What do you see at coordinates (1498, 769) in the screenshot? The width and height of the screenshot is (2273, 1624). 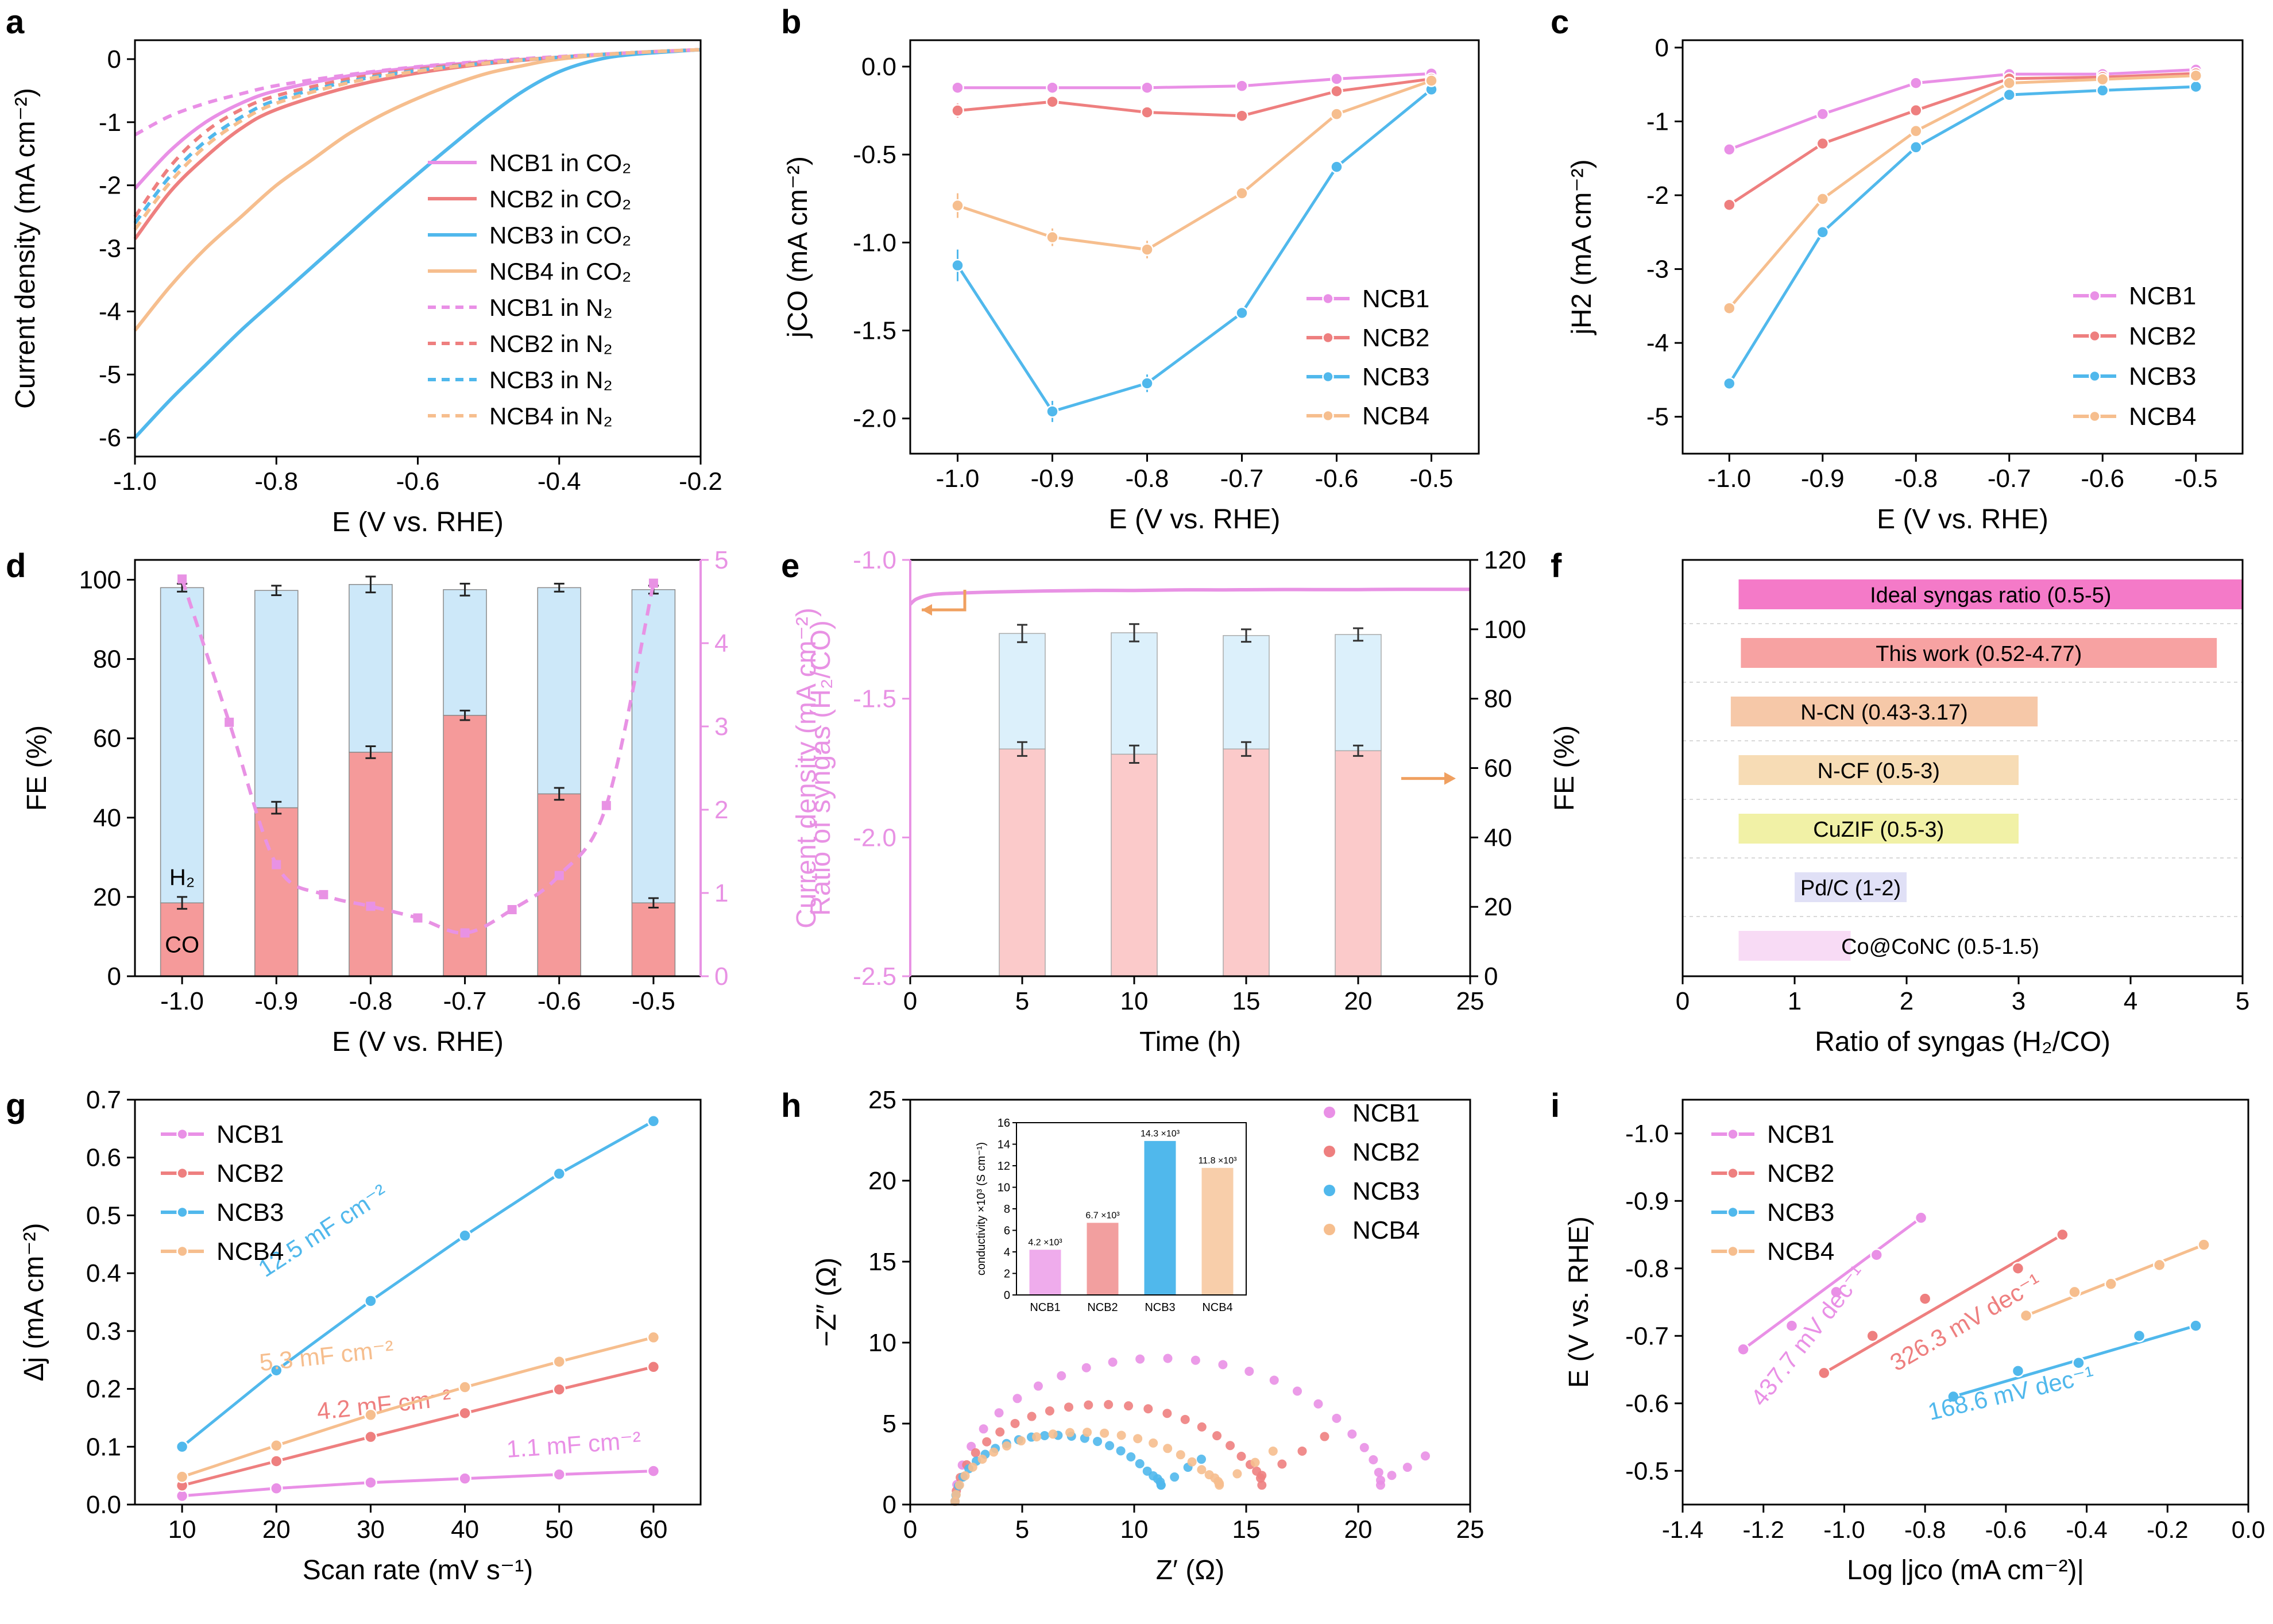 I see `y-right-tick-label: 60` at bounding box center [1498, 769].